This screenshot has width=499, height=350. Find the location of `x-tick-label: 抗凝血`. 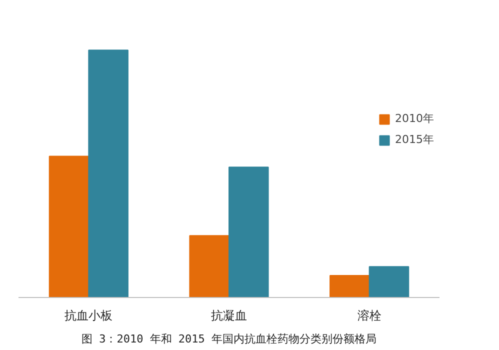

x-tick-label: 抗凝血 is located at coordinates (229, 315).